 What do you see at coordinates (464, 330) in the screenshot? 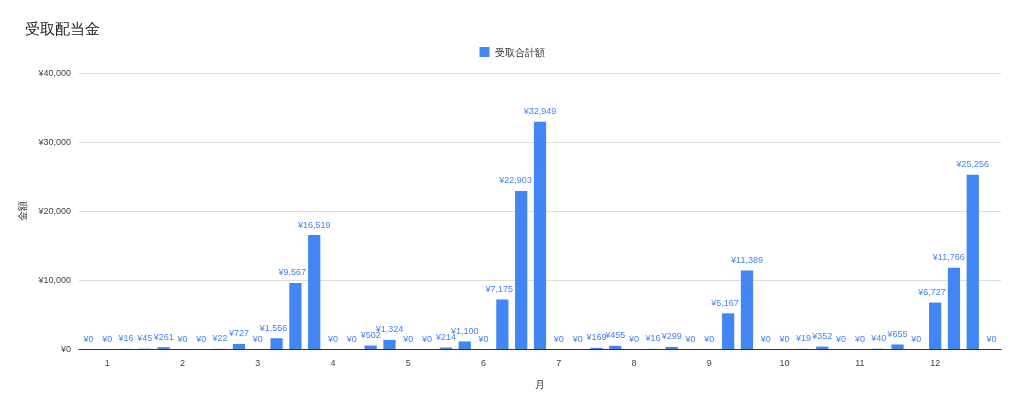
I see `data-label: ¥1,100` at bounding box center [464, 330].